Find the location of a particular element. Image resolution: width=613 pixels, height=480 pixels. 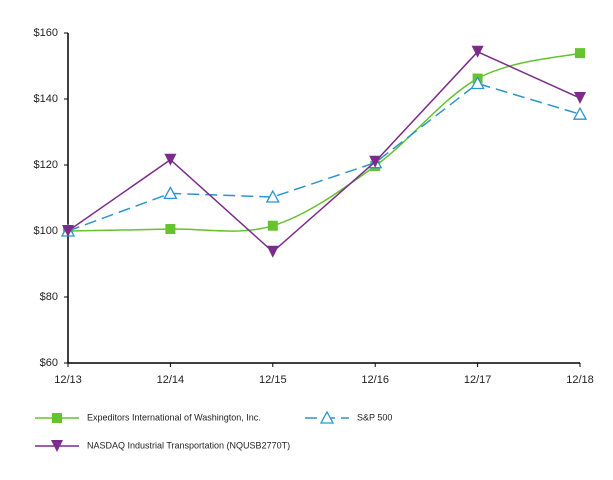

x-tick-label: 12/14 is located at coordinates (171, 380).